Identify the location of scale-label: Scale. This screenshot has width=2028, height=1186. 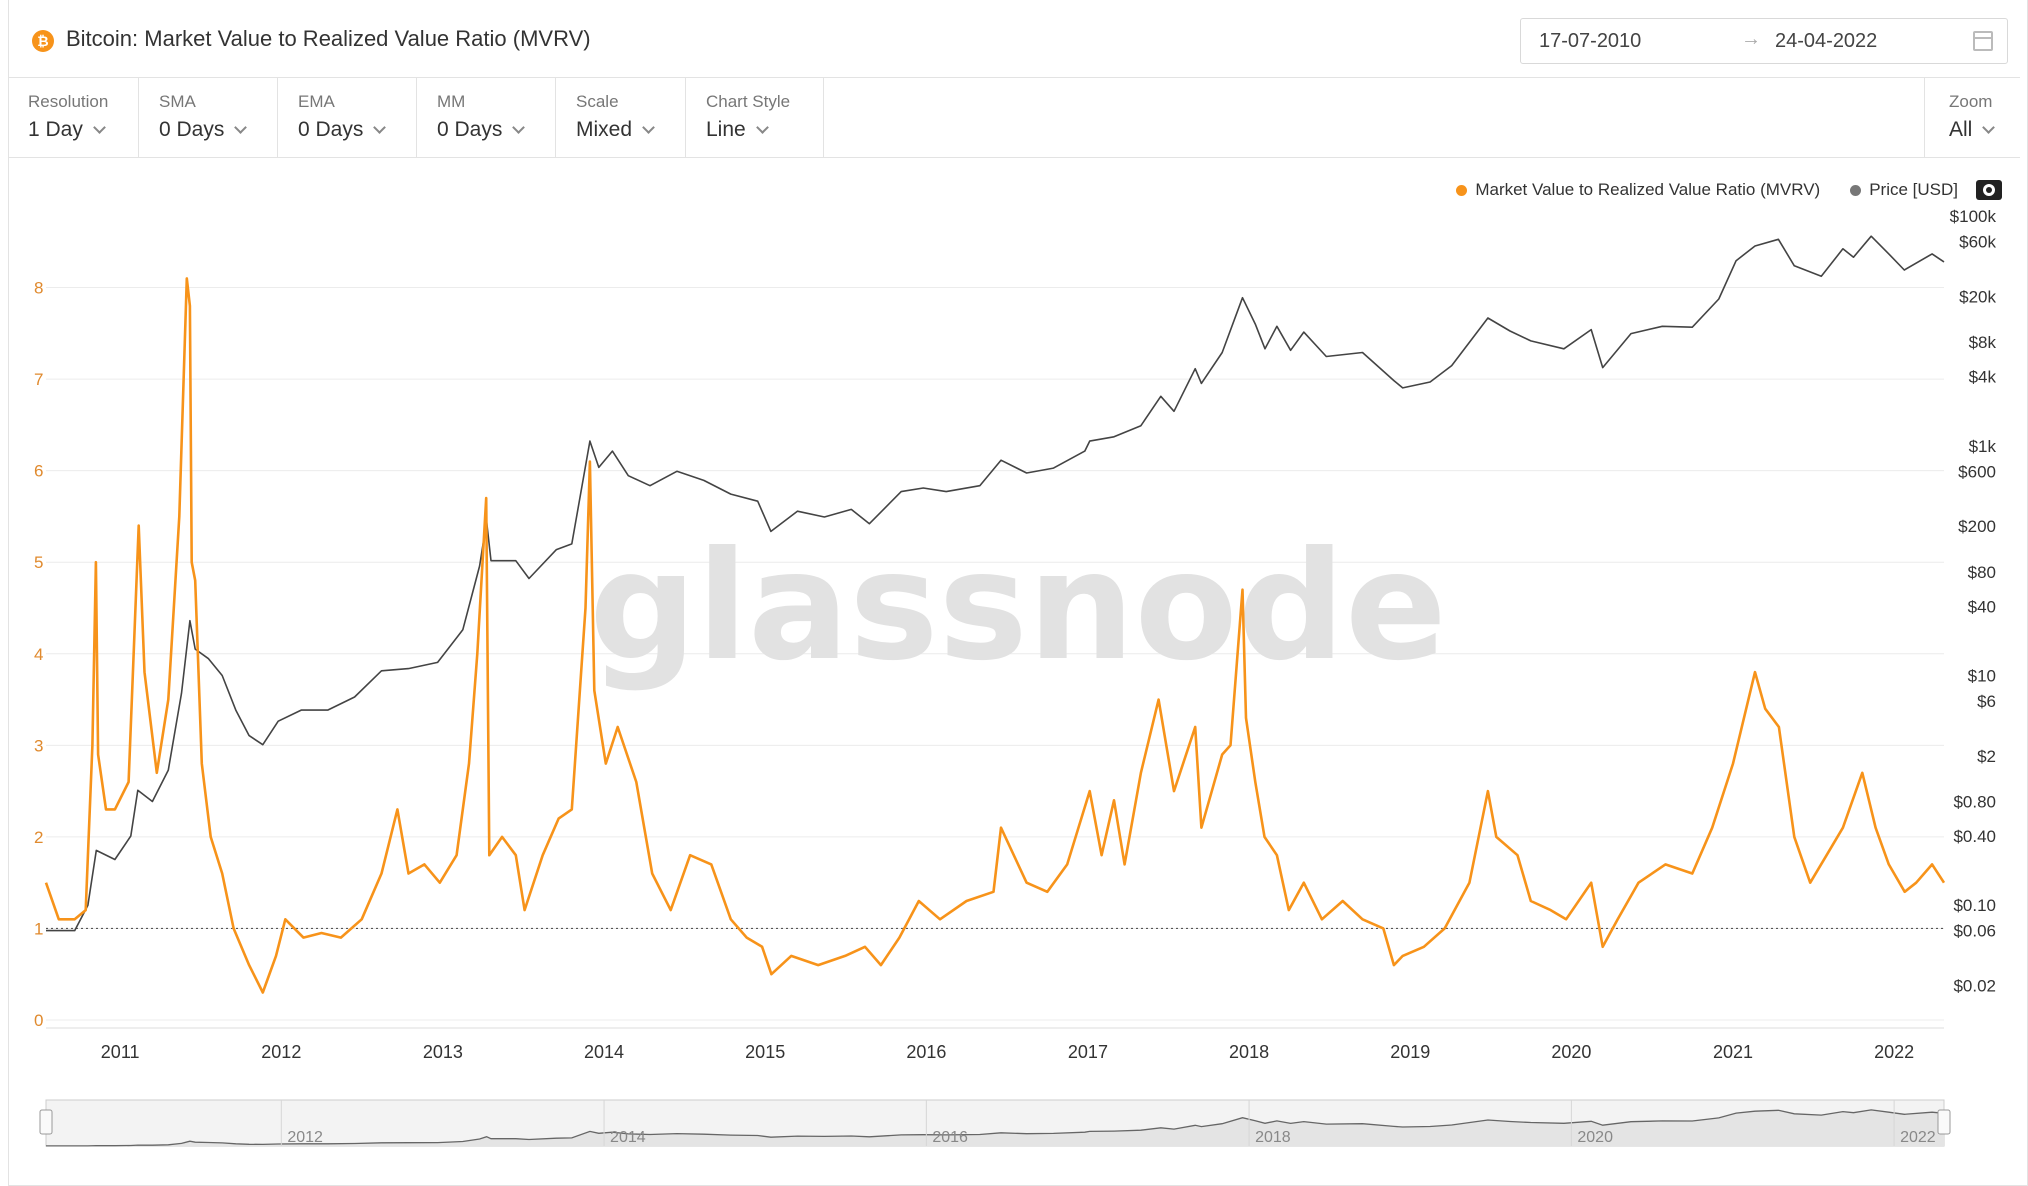
(597, 101).